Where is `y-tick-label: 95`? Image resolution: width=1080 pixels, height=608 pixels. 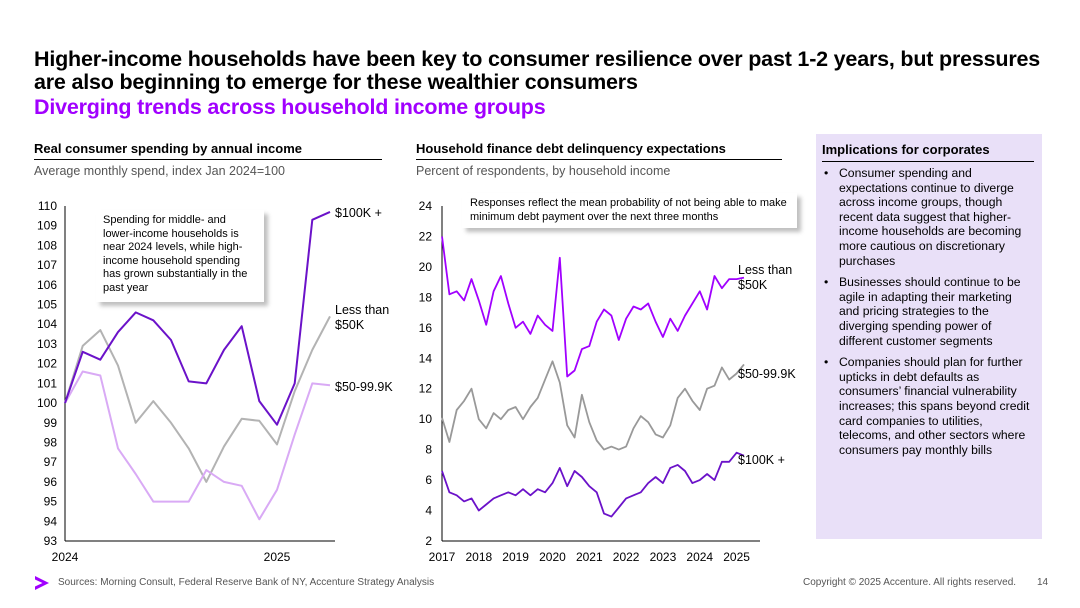 y-tick-label: 95 is located at coordinates (51, 502).